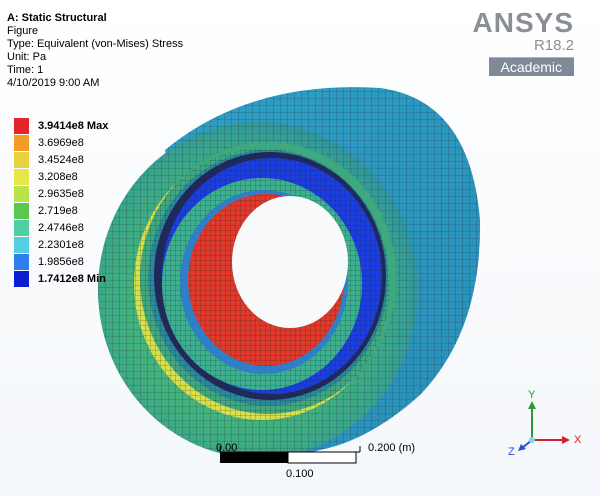 The image size is (600, 496). What do you see at coordinates (227, 448) in the screenshot?
I see `scale-zero-label: 0.00` at bounding box center [227, 448].